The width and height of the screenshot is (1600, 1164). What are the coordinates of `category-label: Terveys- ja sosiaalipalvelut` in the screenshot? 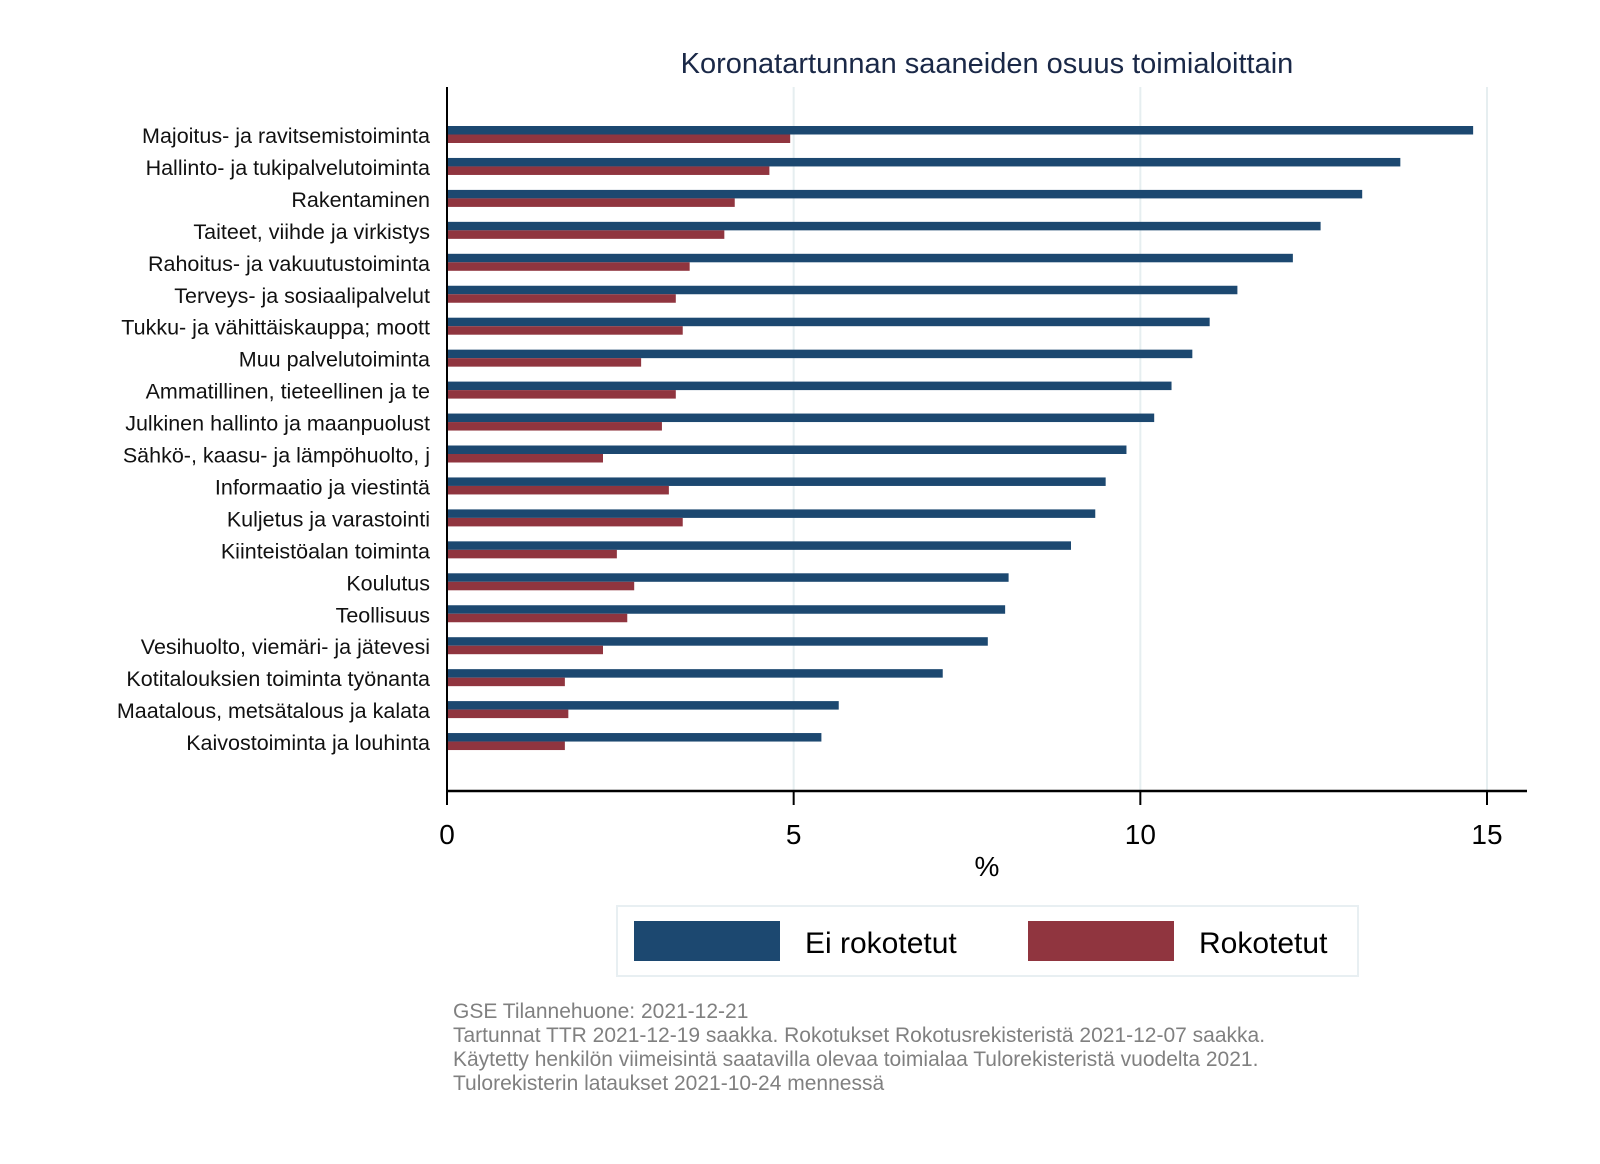 It's located at (302, 296).